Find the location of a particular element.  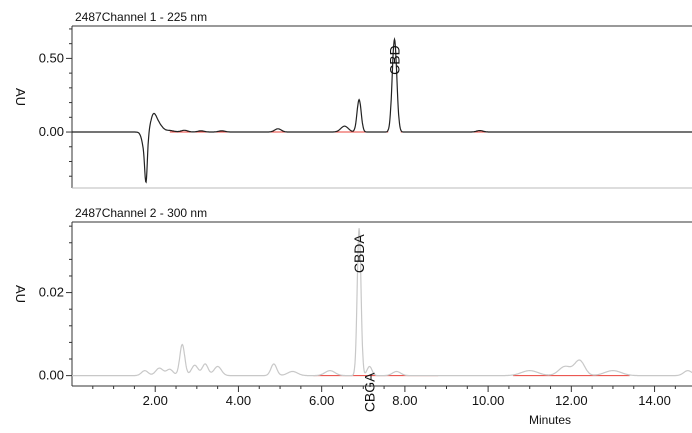

x-axis-label: Minutes is located at coordinates (550, 420).